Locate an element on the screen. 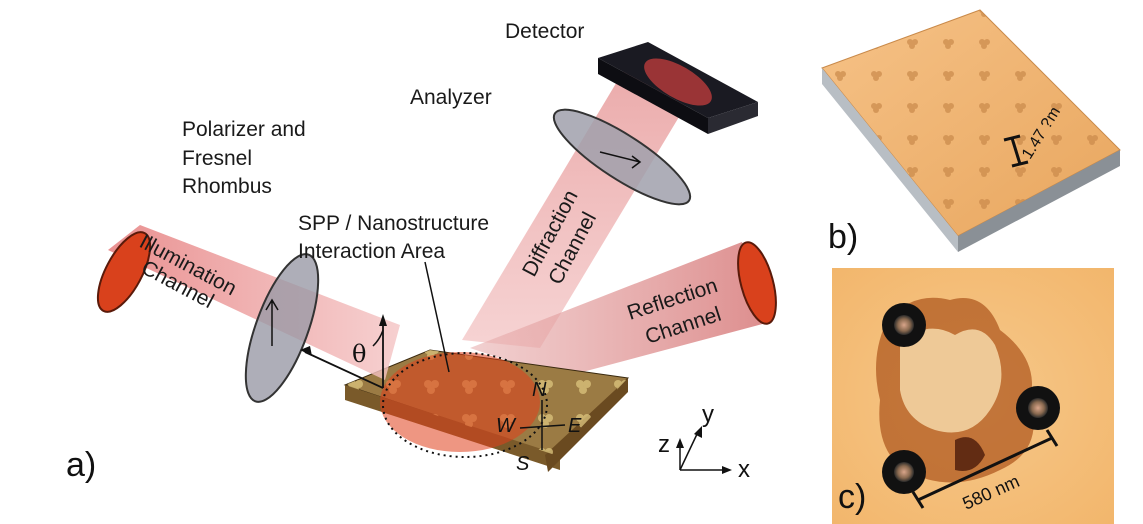 Image resolution: width=1143 pixels, height=524 pixels. spp-label-line2: Interaction Area is located at coordinates (372, 251).